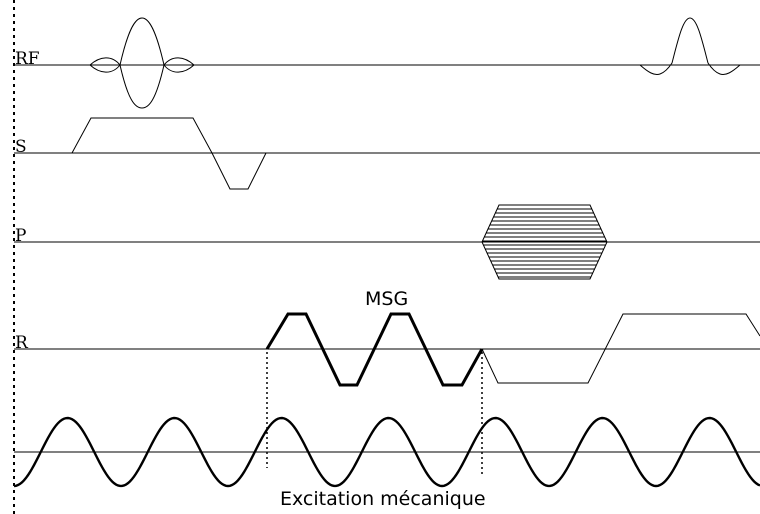 The width and height of the screenshot is (760, 514). I want to click on rf-refocusing-pulse, so click(690, 46).